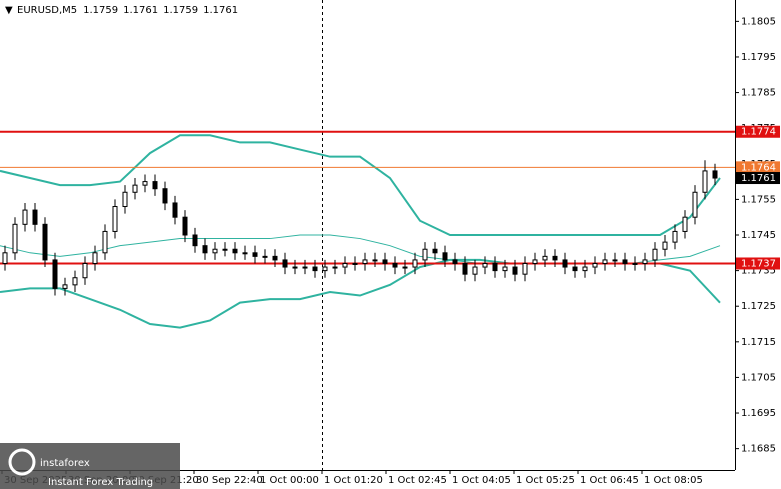 The width and height of the screenshot is (781, 489). What do you see at coordinates (9, 10) in the screenshot?
I see `menu-arrow: ▼` at bounding box center [9, 10].